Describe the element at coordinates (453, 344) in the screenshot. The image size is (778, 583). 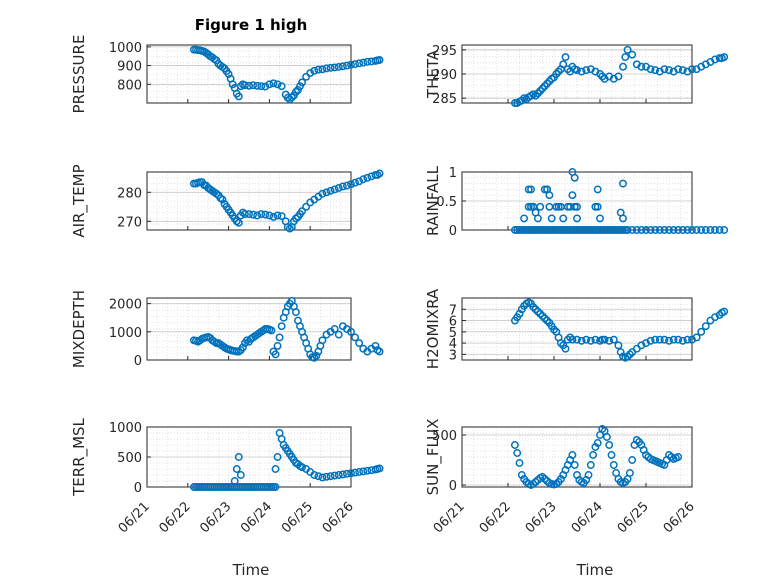
I see `y-tick-label: 4` at that location.